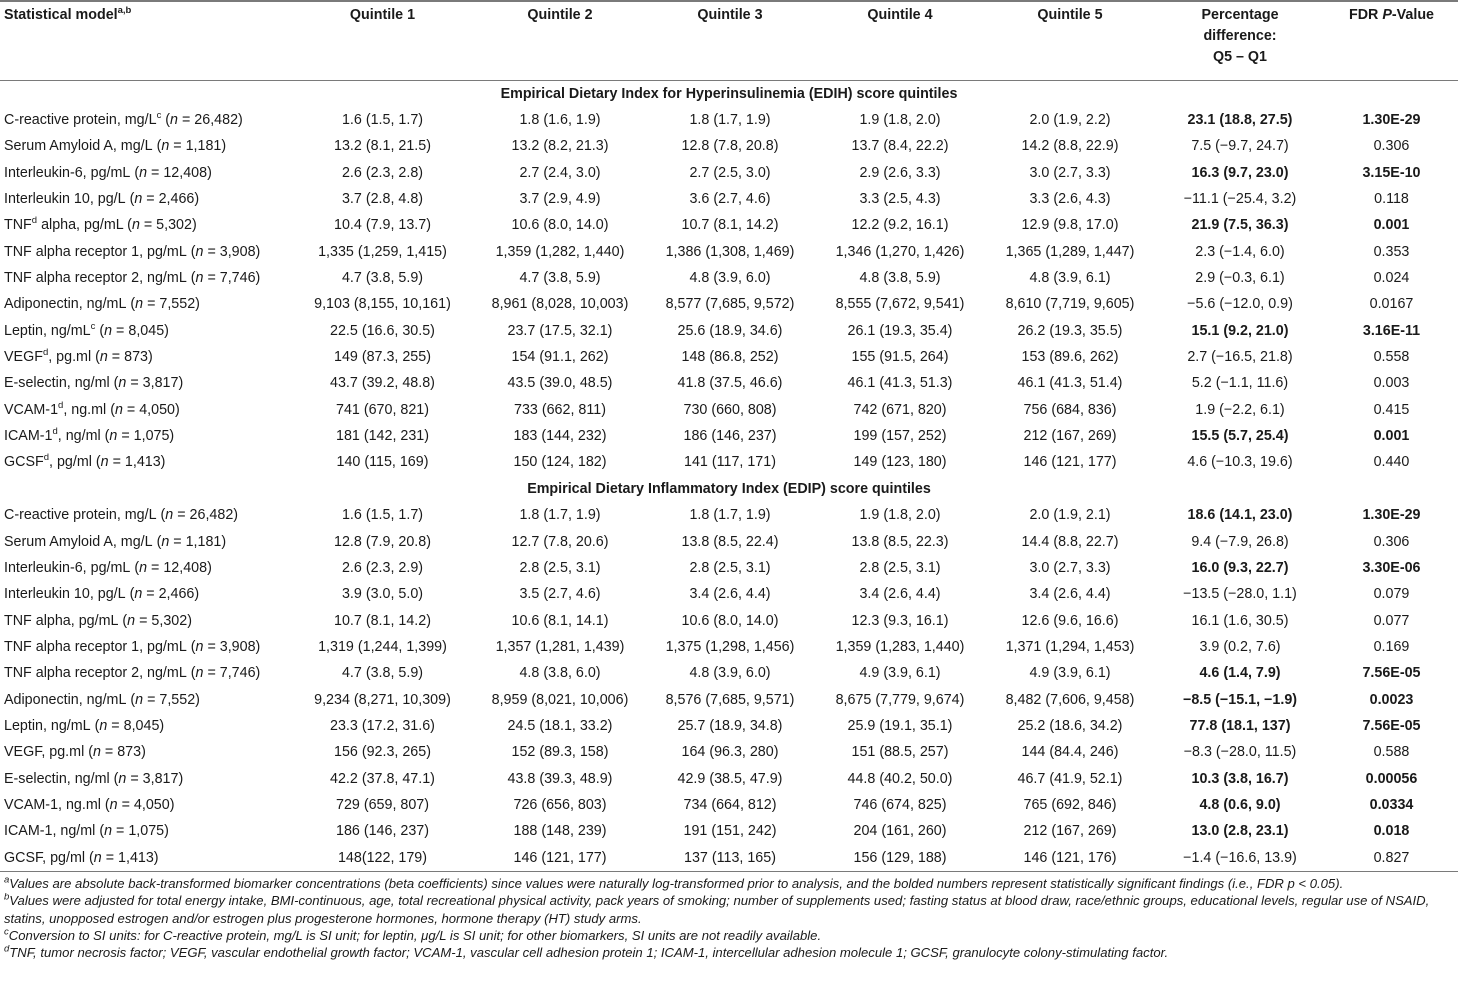 The width and height of the screenshot is (1458, 1004). I want to click on cell-fdr-p-value: 0.00056, so click(1391, 778).